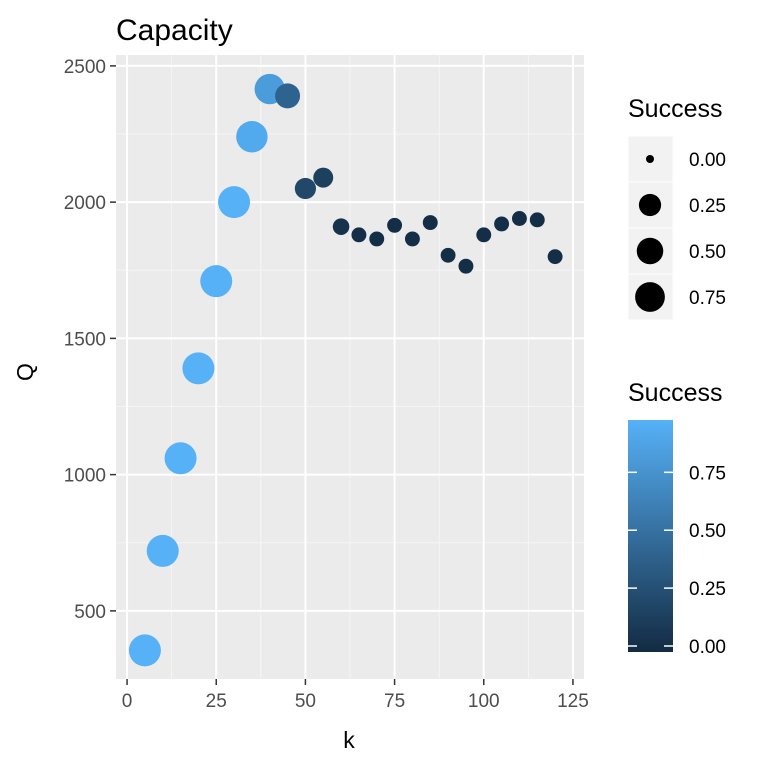 This screenshot has width=768, height=768. Describe the element at coordinates (675, 109) in the screenshot. I see `size-legend-title: Success` at that location.